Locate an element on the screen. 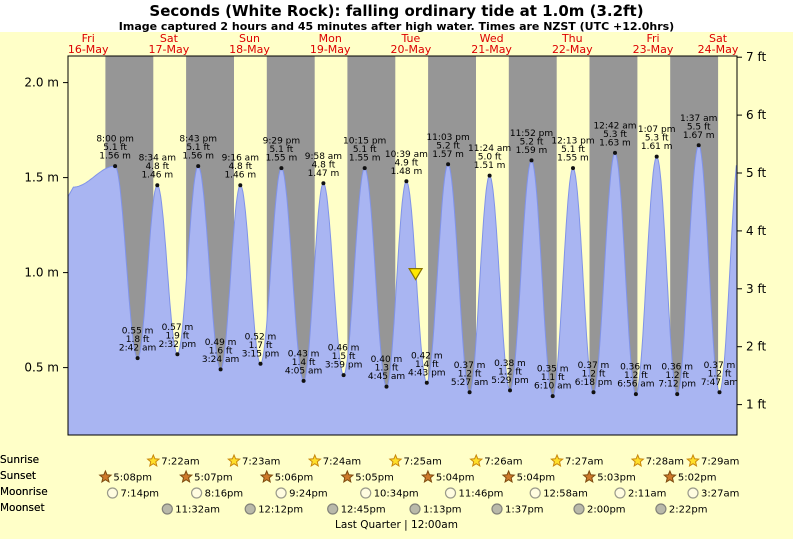  svg-text: 1.7 ft is located at coordinates (261, 346).